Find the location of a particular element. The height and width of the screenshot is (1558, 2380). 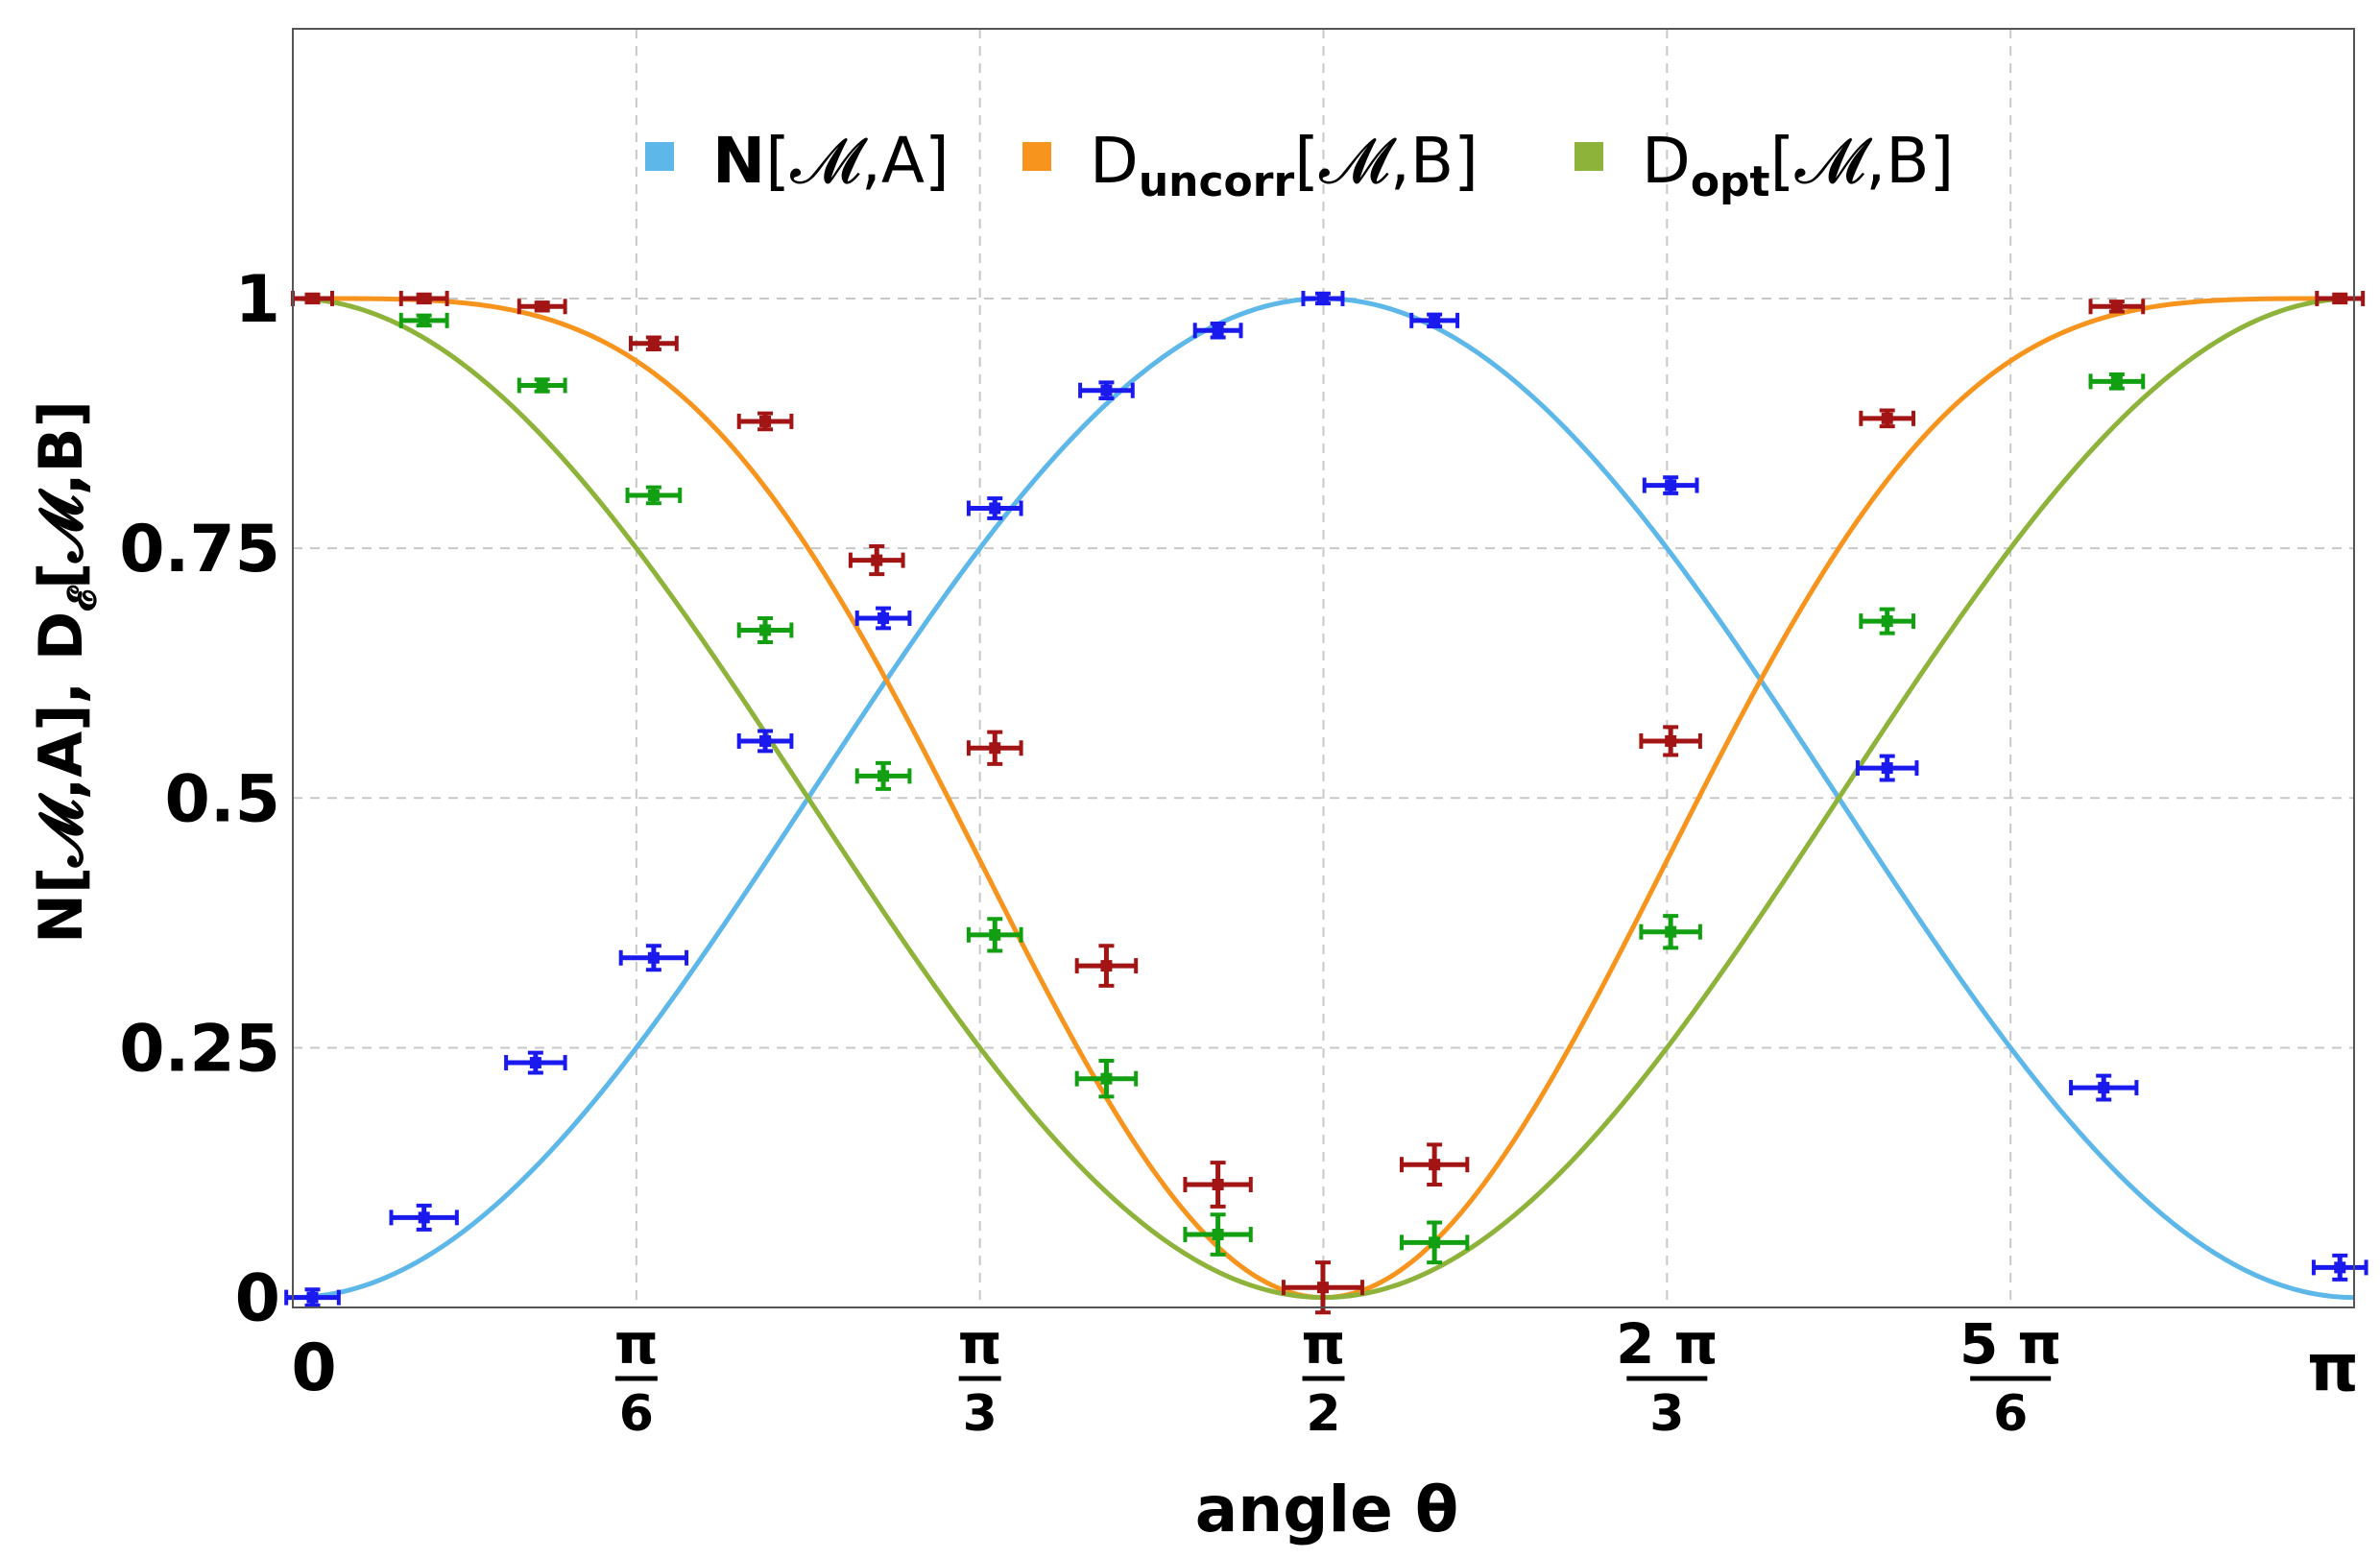

x-tick-label: 0 is located at coordinates (313, 1368).